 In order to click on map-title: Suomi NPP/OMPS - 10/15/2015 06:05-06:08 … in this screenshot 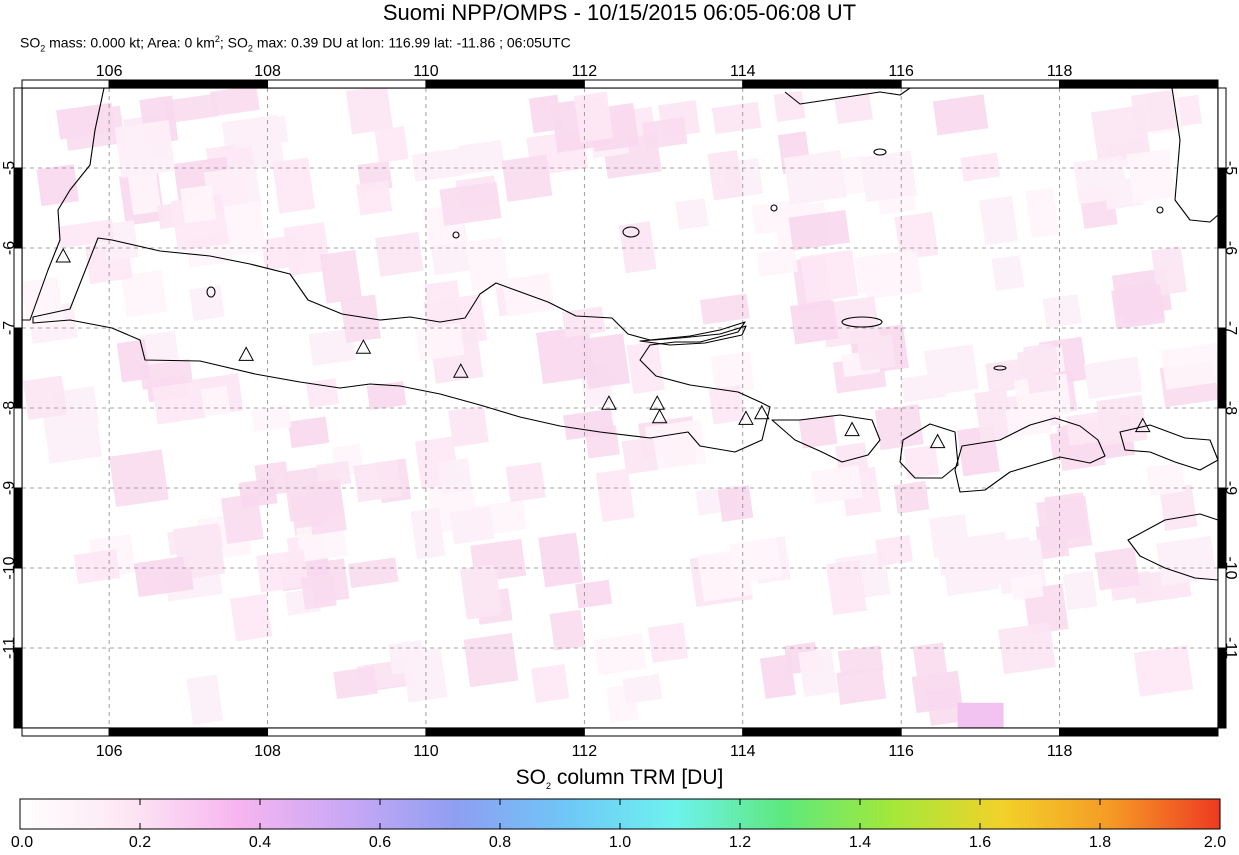, I will do `click(619, 12)`.